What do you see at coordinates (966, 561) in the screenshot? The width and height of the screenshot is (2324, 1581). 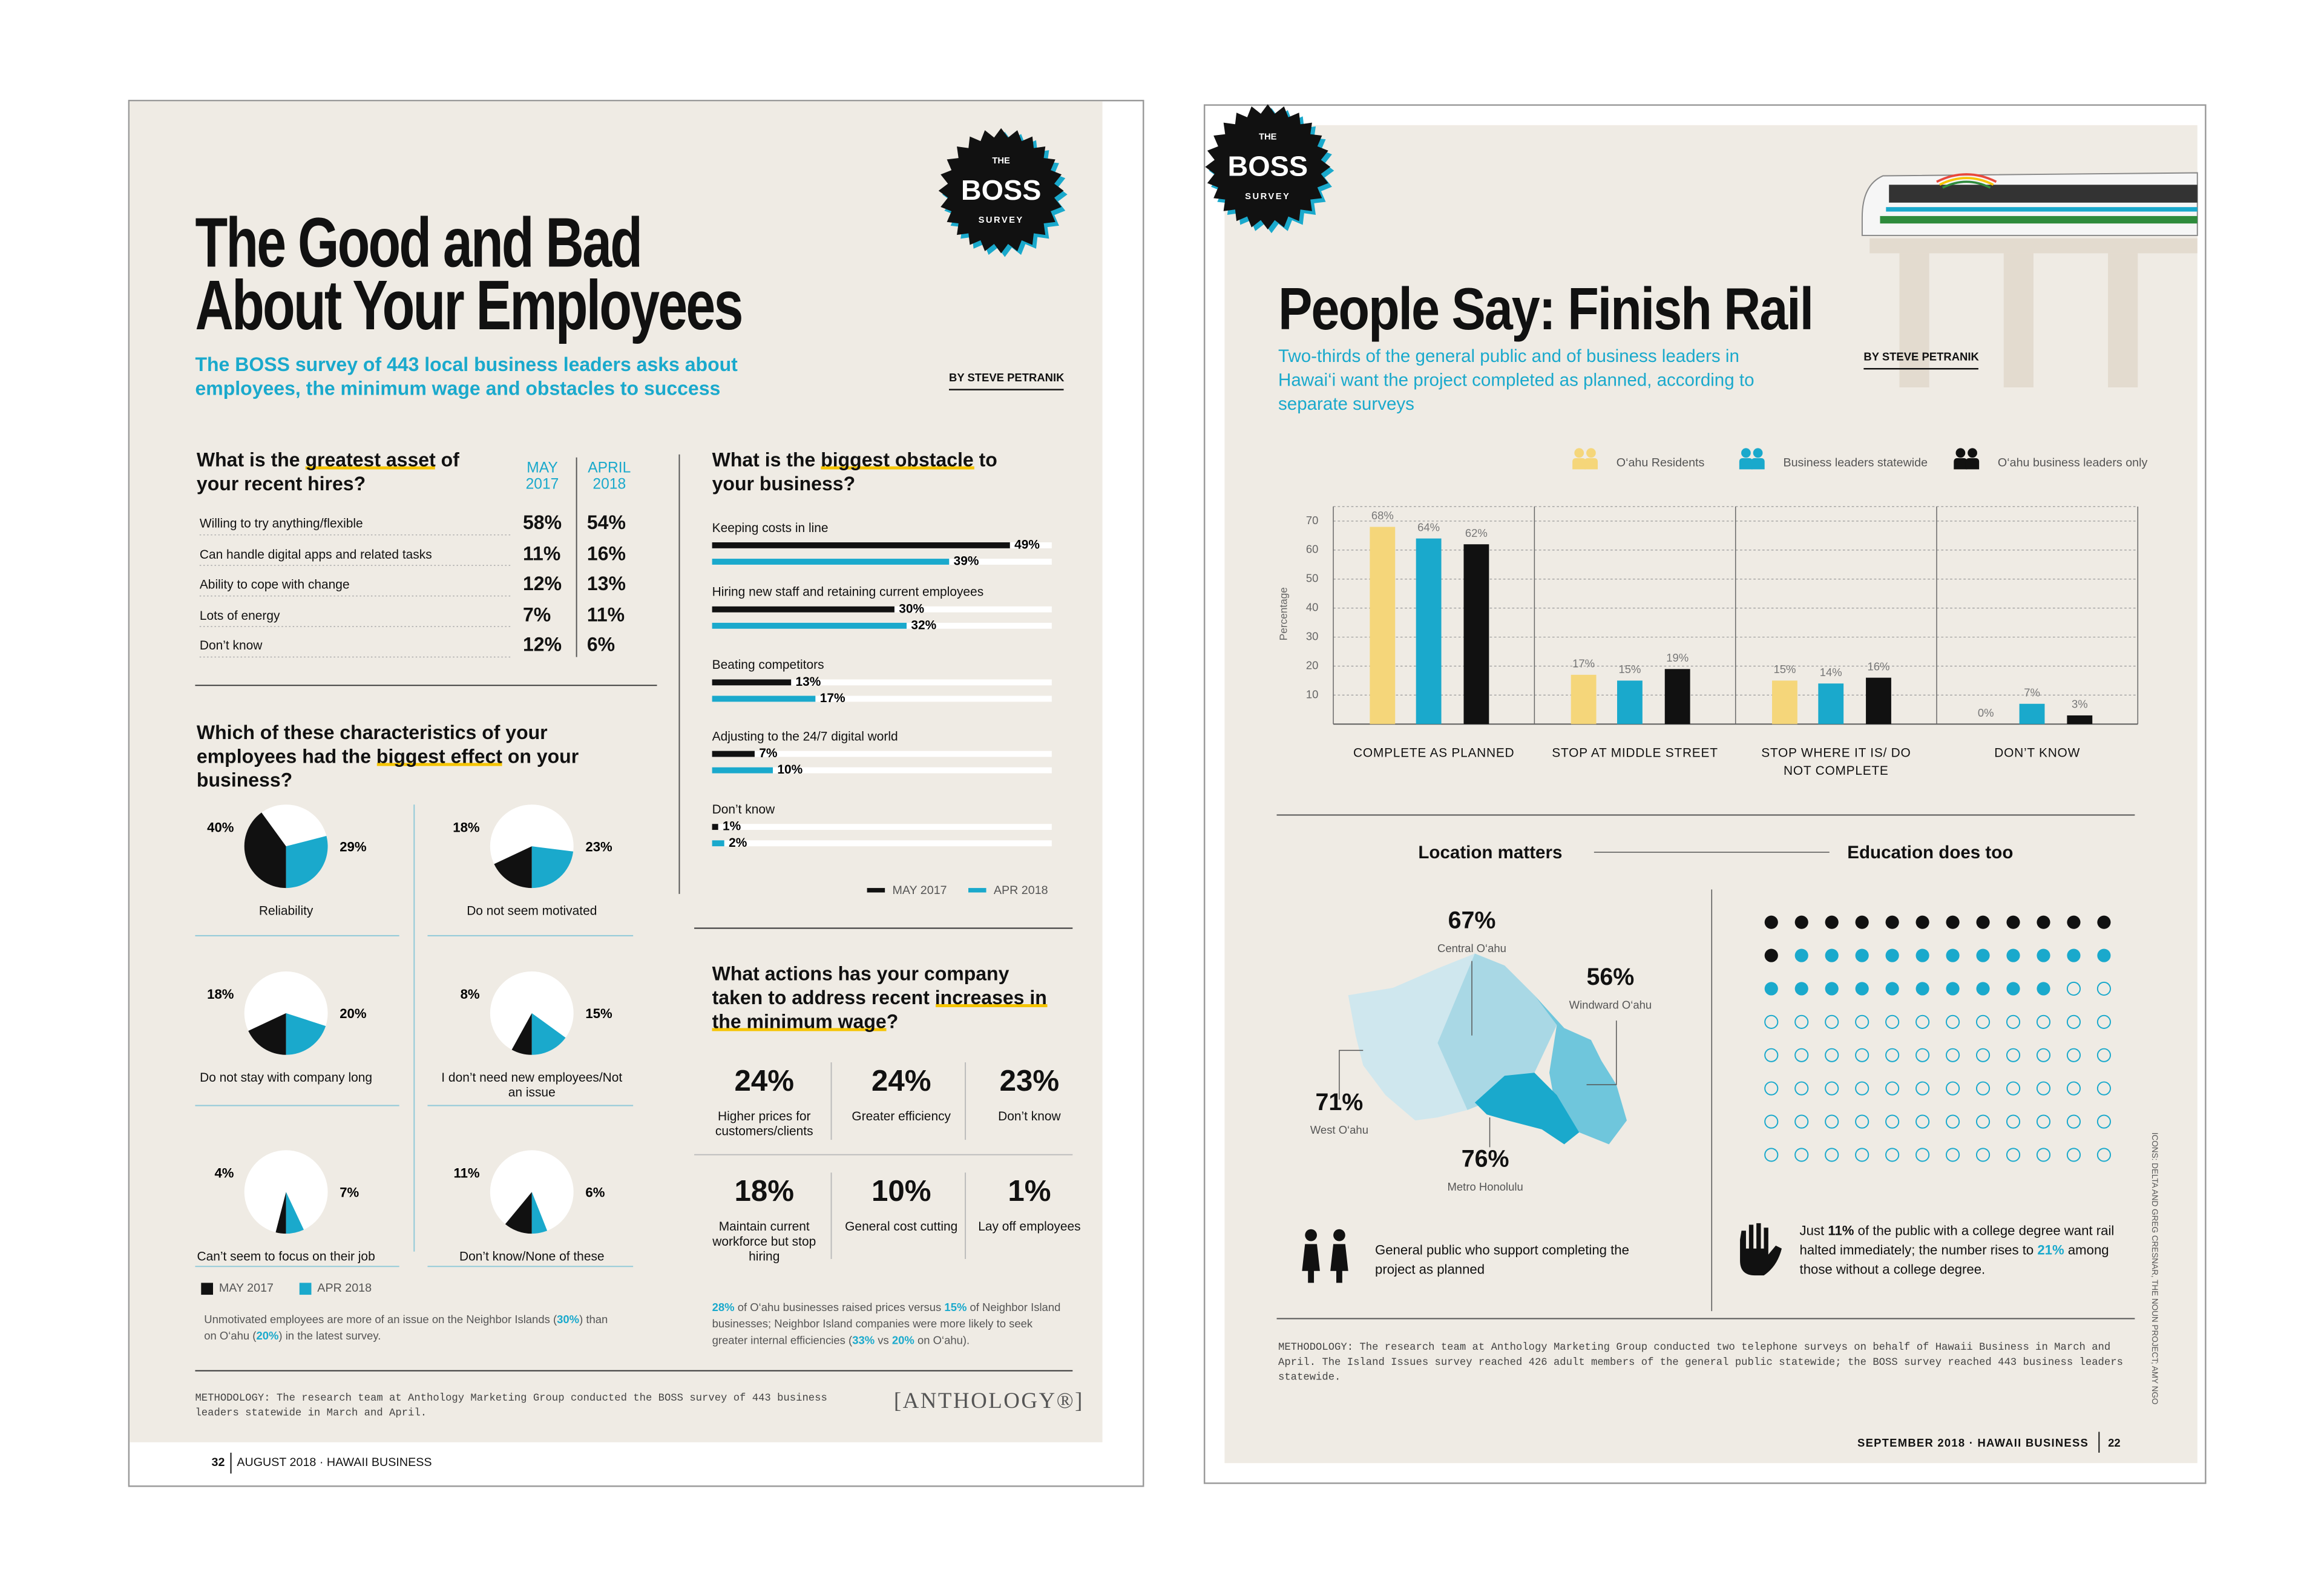 I see `bar-value-label: 39%` at bounding box center [966, 561].